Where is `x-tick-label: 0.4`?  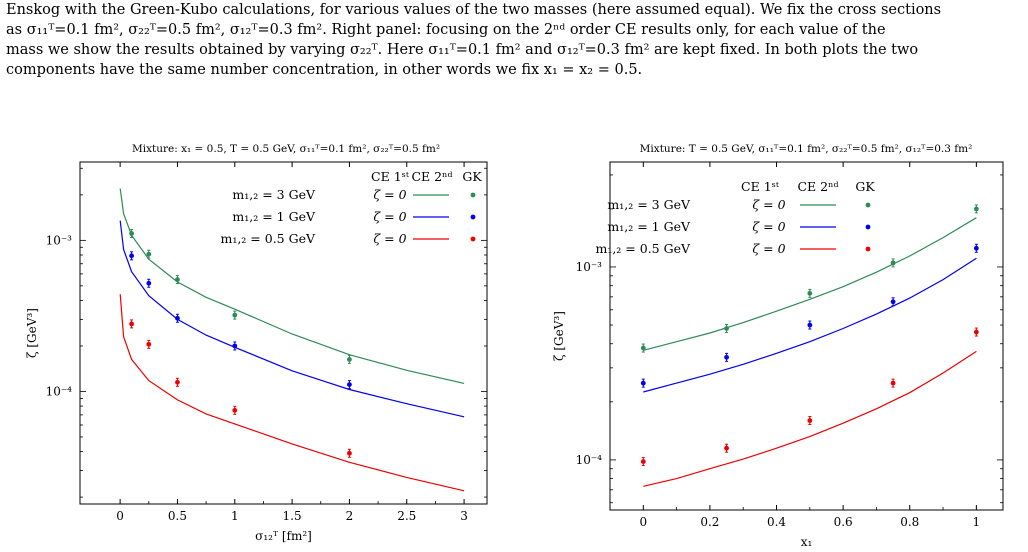
x-tick-label: 0.4 is located at coordinates (776, 522).